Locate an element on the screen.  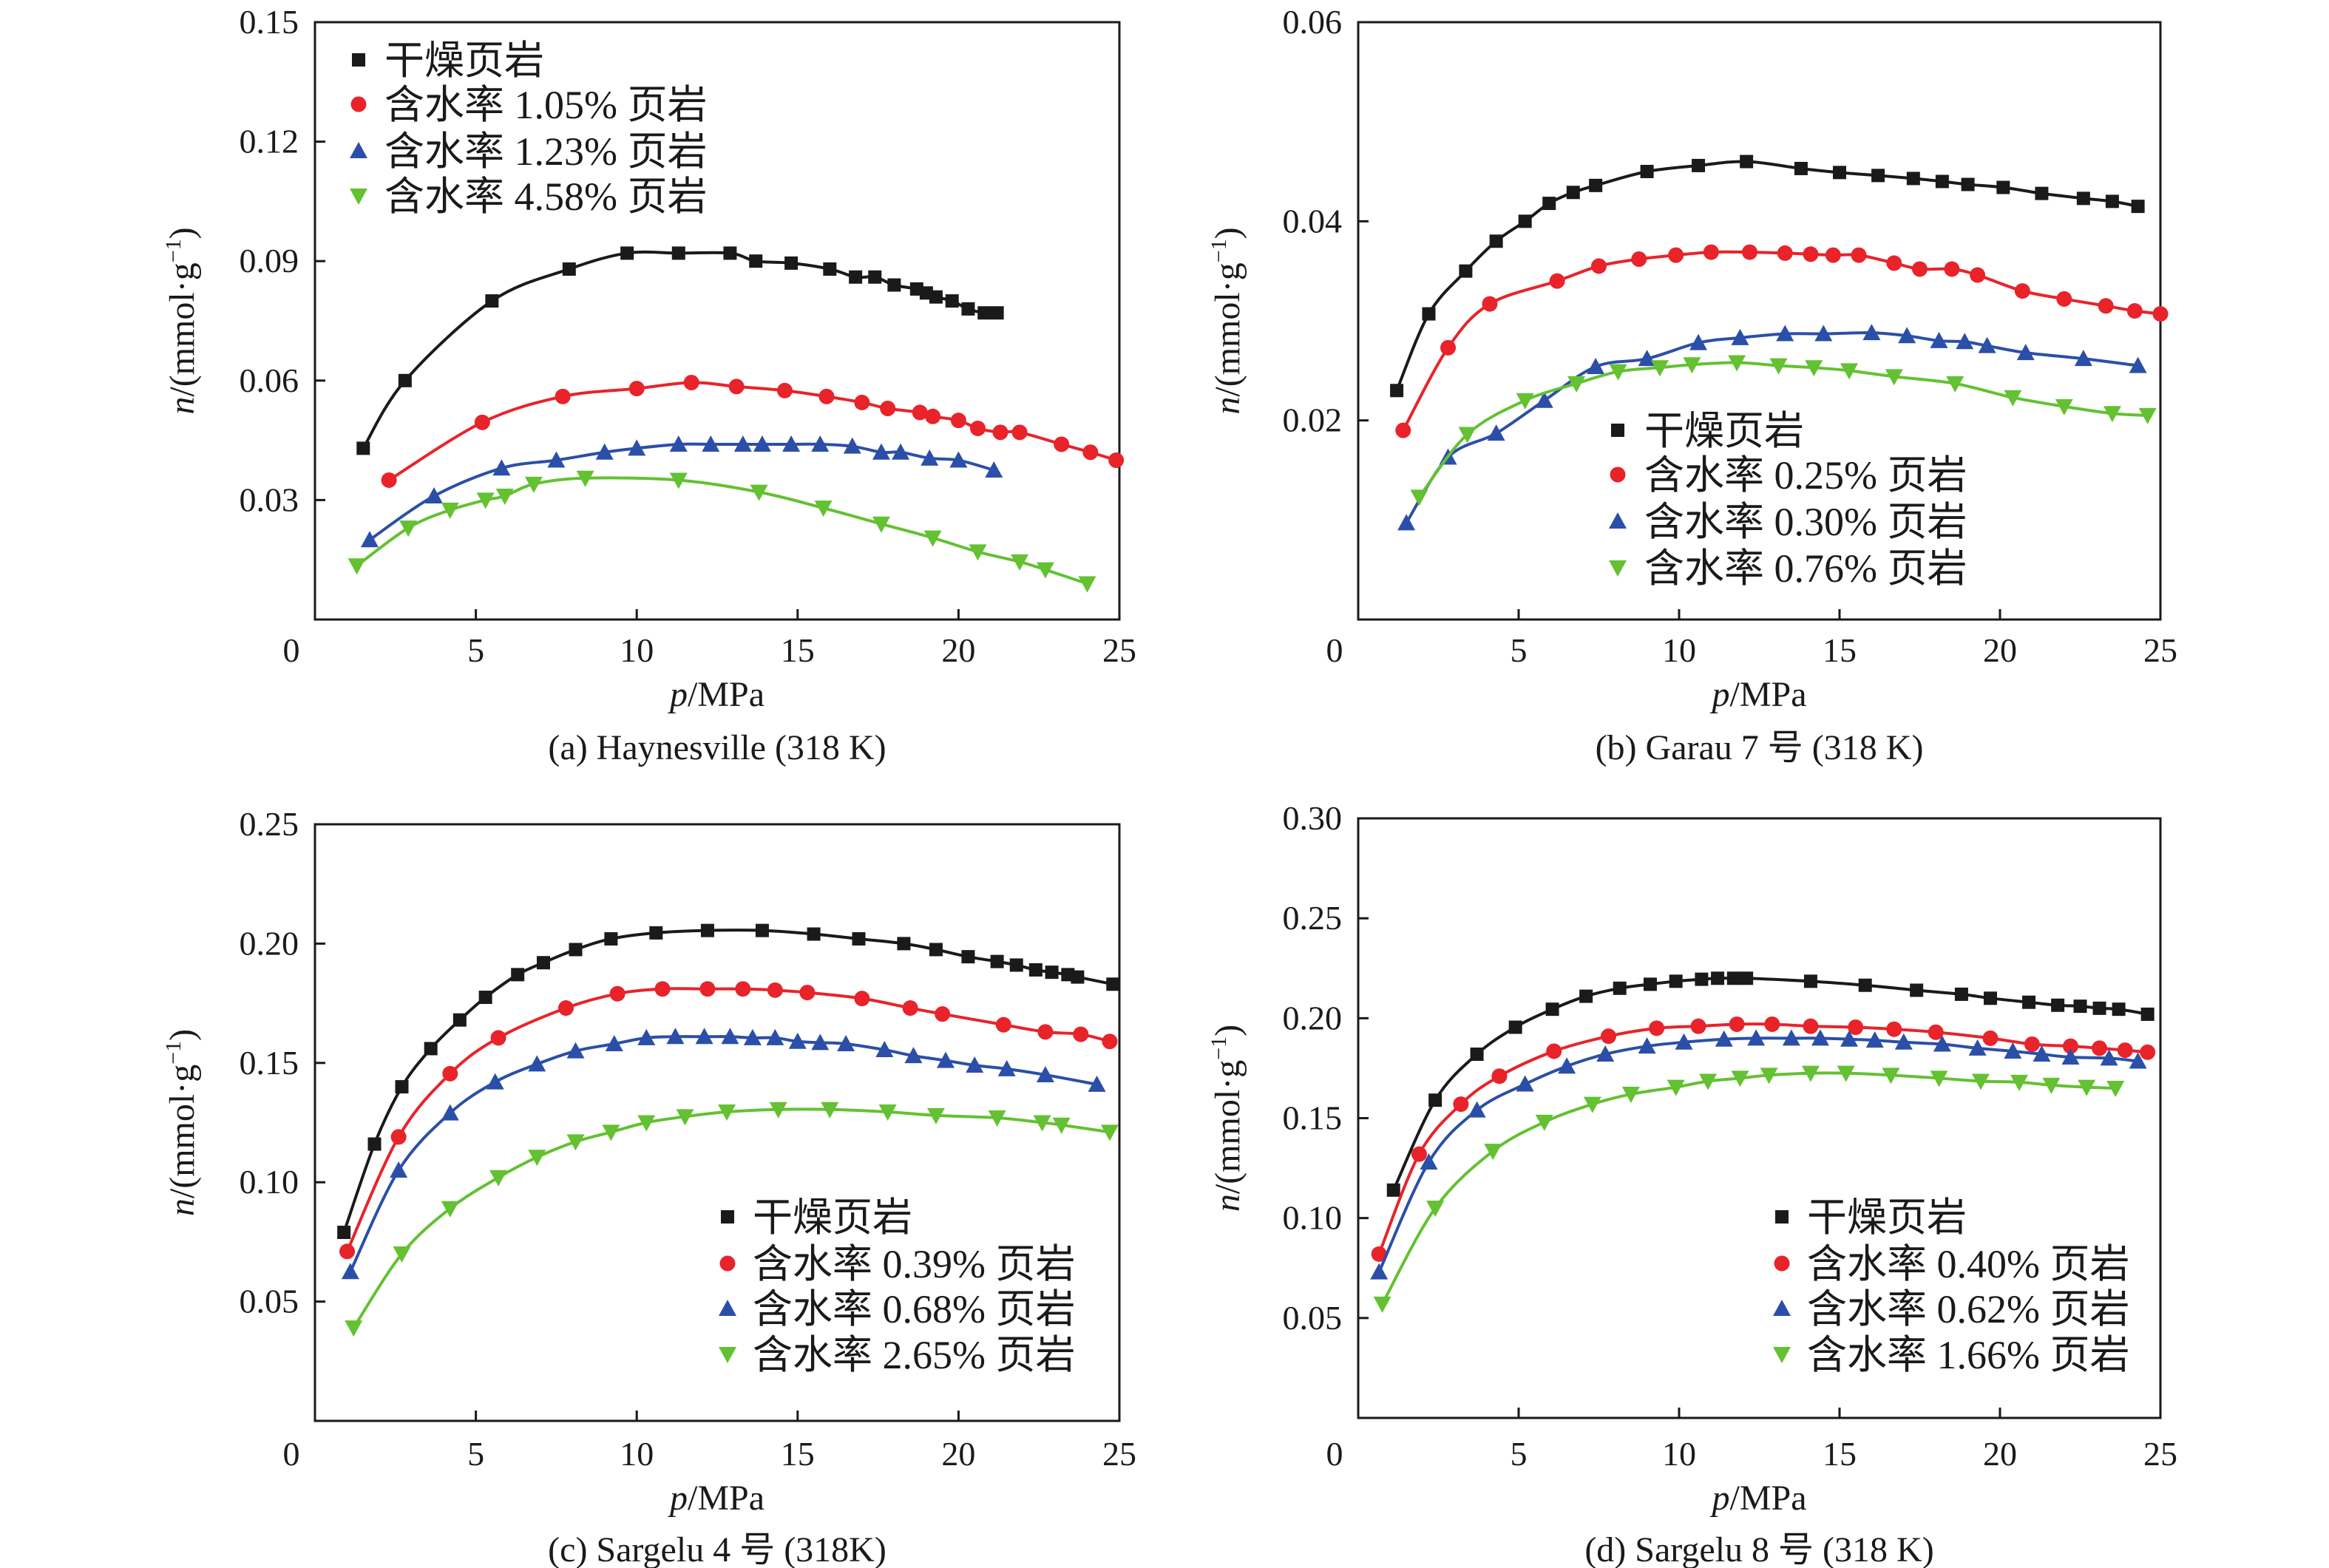
x-tick-label: 25 is located at coordinates (1119, 1454).